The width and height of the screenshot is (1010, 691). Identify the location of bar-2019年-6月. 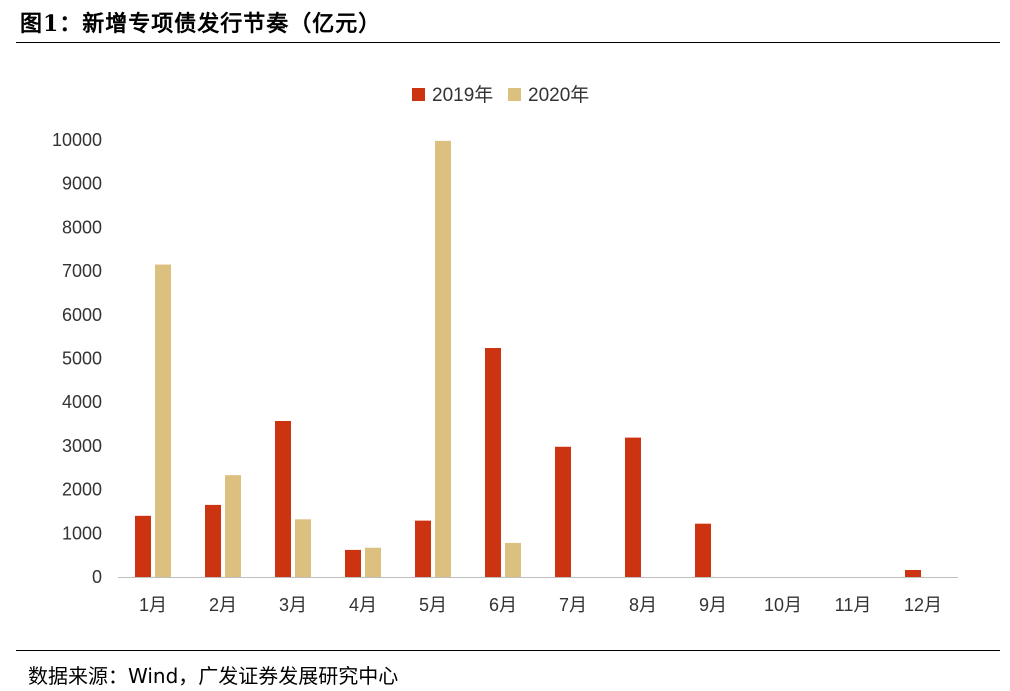
(493, 462).